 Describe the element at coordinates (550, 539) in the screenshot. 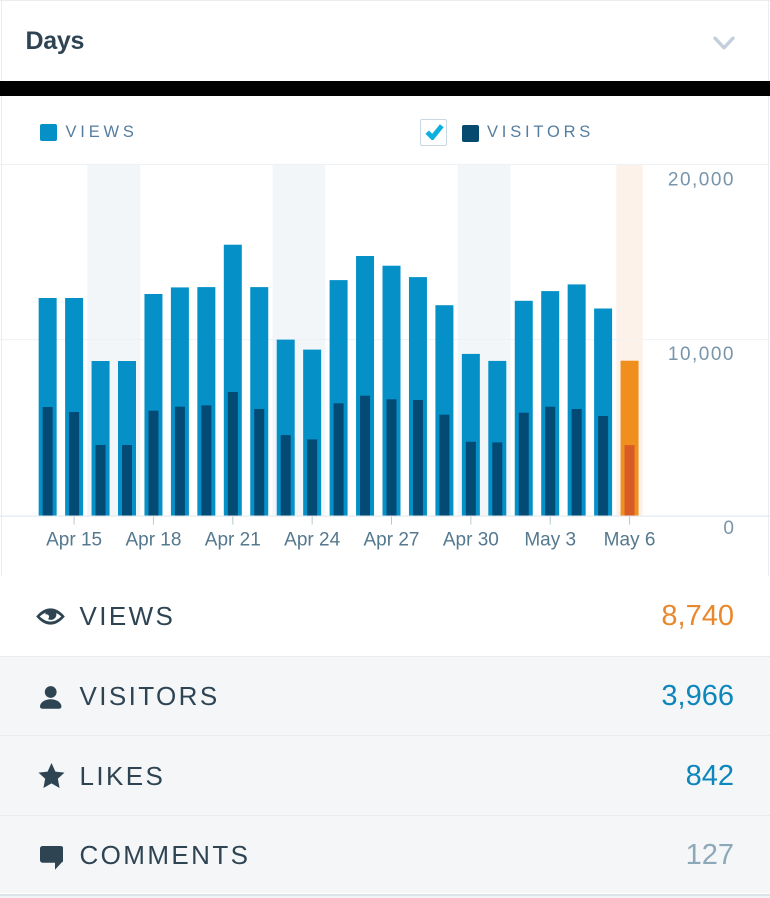

I see `svg-text: May 3` at that location.